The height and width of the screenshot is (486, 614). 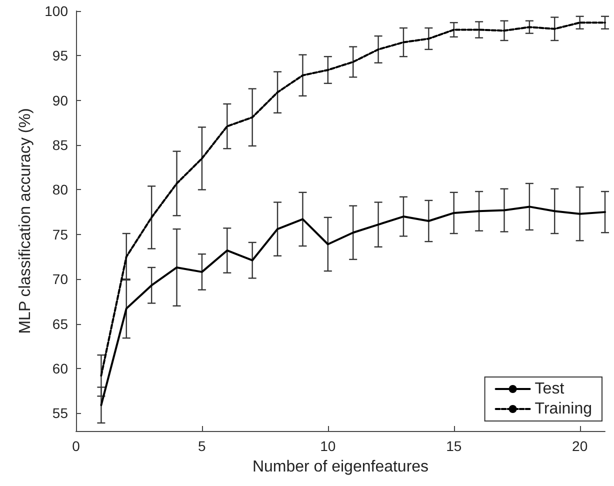 I want to click on x-tick-label: 15, so click(x=454, y=446).